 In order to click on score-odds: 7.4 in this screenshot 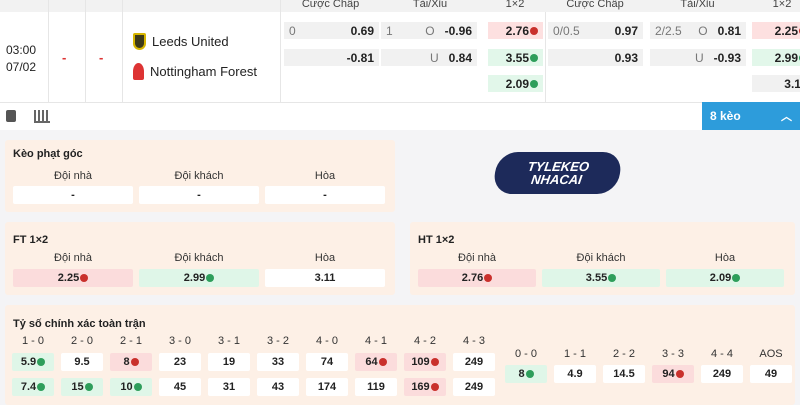, I will do `click(33, 387)`.